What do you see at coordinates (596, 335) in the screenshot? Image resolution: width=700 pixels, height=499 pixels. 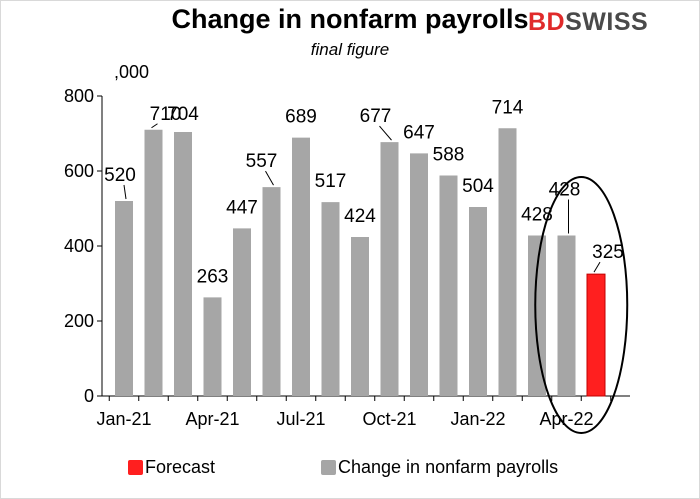 I see `forecast-bar` at bounding box center [596, 335].